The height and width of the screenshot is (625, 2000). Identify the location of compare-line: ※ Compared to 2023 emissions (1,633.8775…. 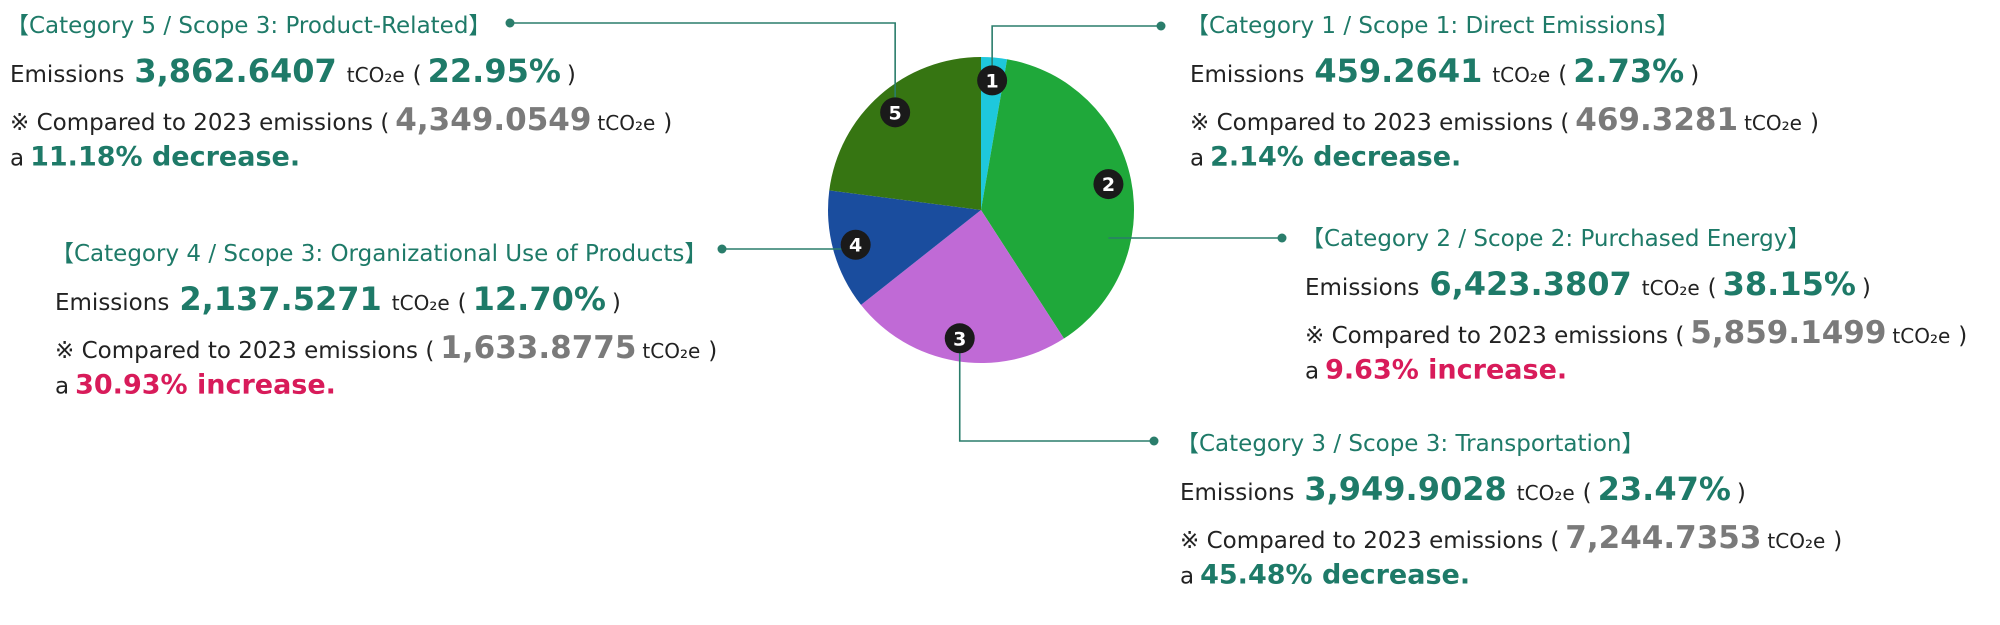
(386, 348).